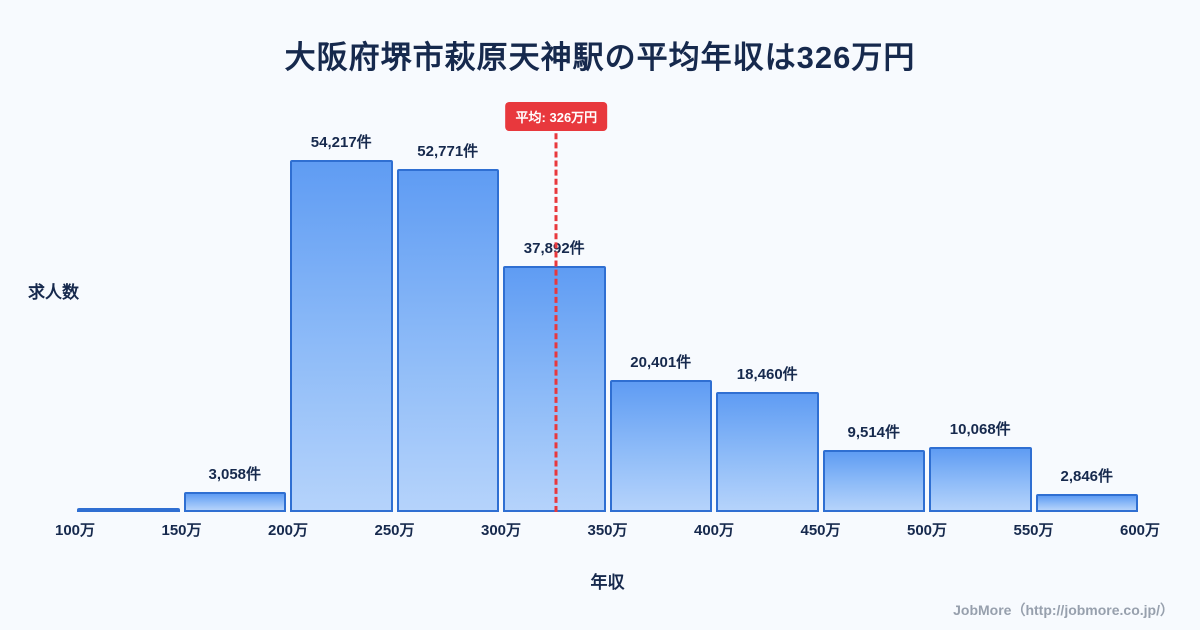  Describe the element at coordinates (501, 530) in the screenshot. I see `x-tick-label: 300万` at that location.